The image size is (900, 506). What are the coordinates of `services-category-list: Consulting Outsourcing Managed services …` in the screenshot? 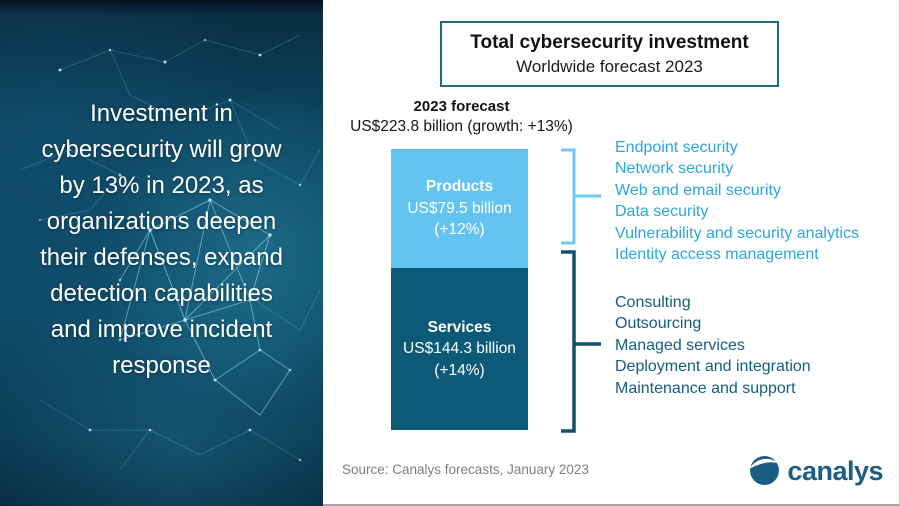 It's located at (713, 345).